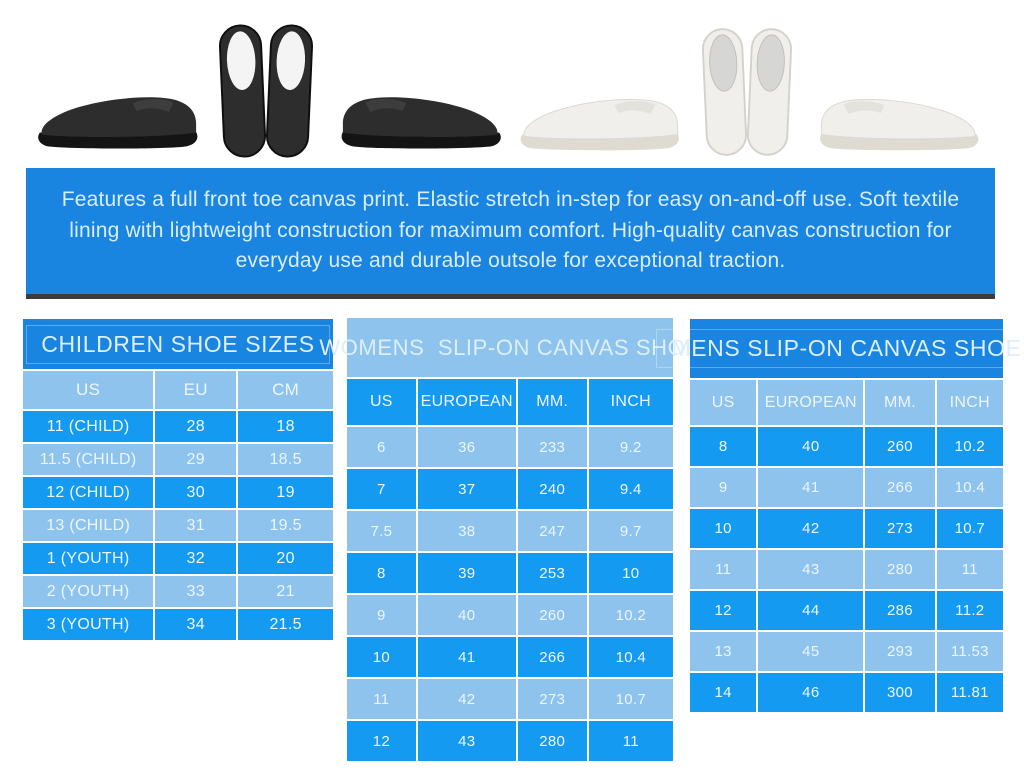 This screenshot has width=1024, height=772. What do you see at coordinates (552, 573) in the screenshot?
I see `size-cell: 253` at bounding box center [552, 573].